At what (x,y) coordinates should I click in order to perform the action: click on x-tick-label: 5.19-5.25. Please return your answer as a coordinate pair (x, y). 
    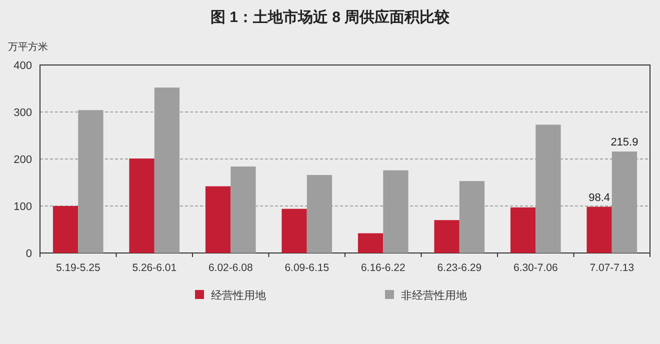
    Looking at the image, I should click on (78, 268).